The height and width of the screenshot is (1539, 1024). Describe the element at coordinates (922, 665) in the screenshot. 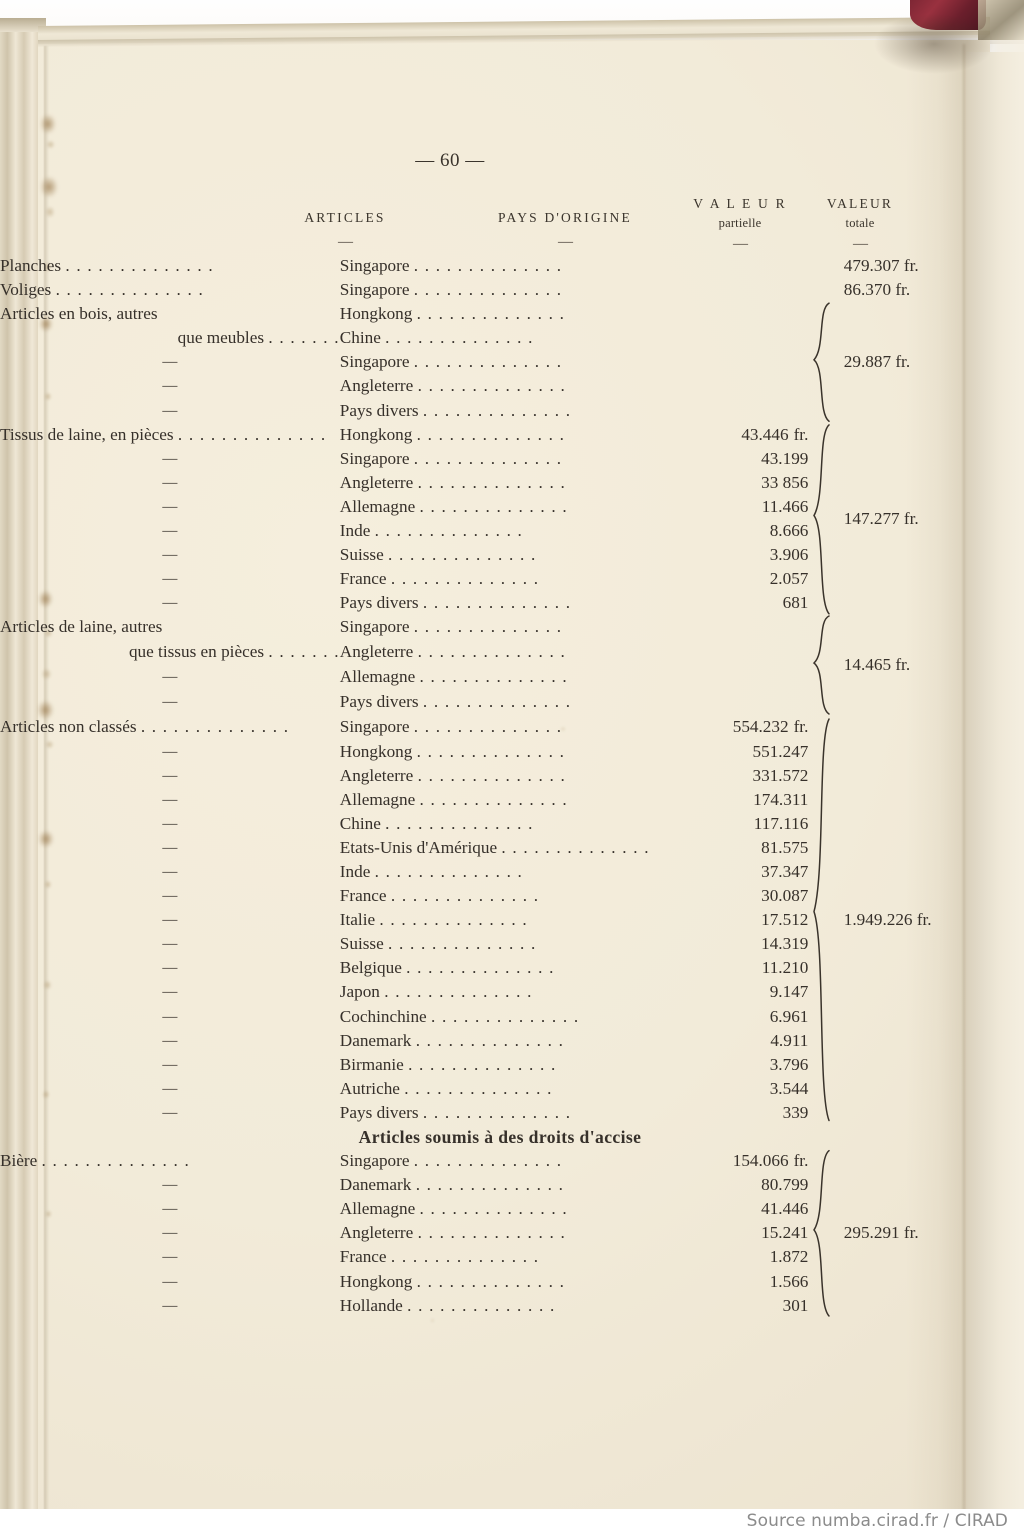

I see `total-value-cell: 14.465 fr.` at that location.